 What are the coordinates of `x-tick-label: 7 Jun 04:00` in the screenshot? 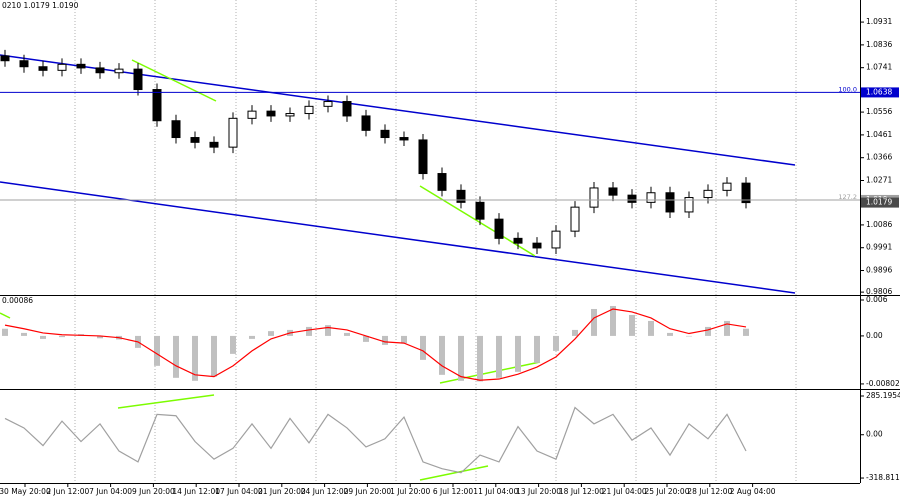 It's located at (110, 491).